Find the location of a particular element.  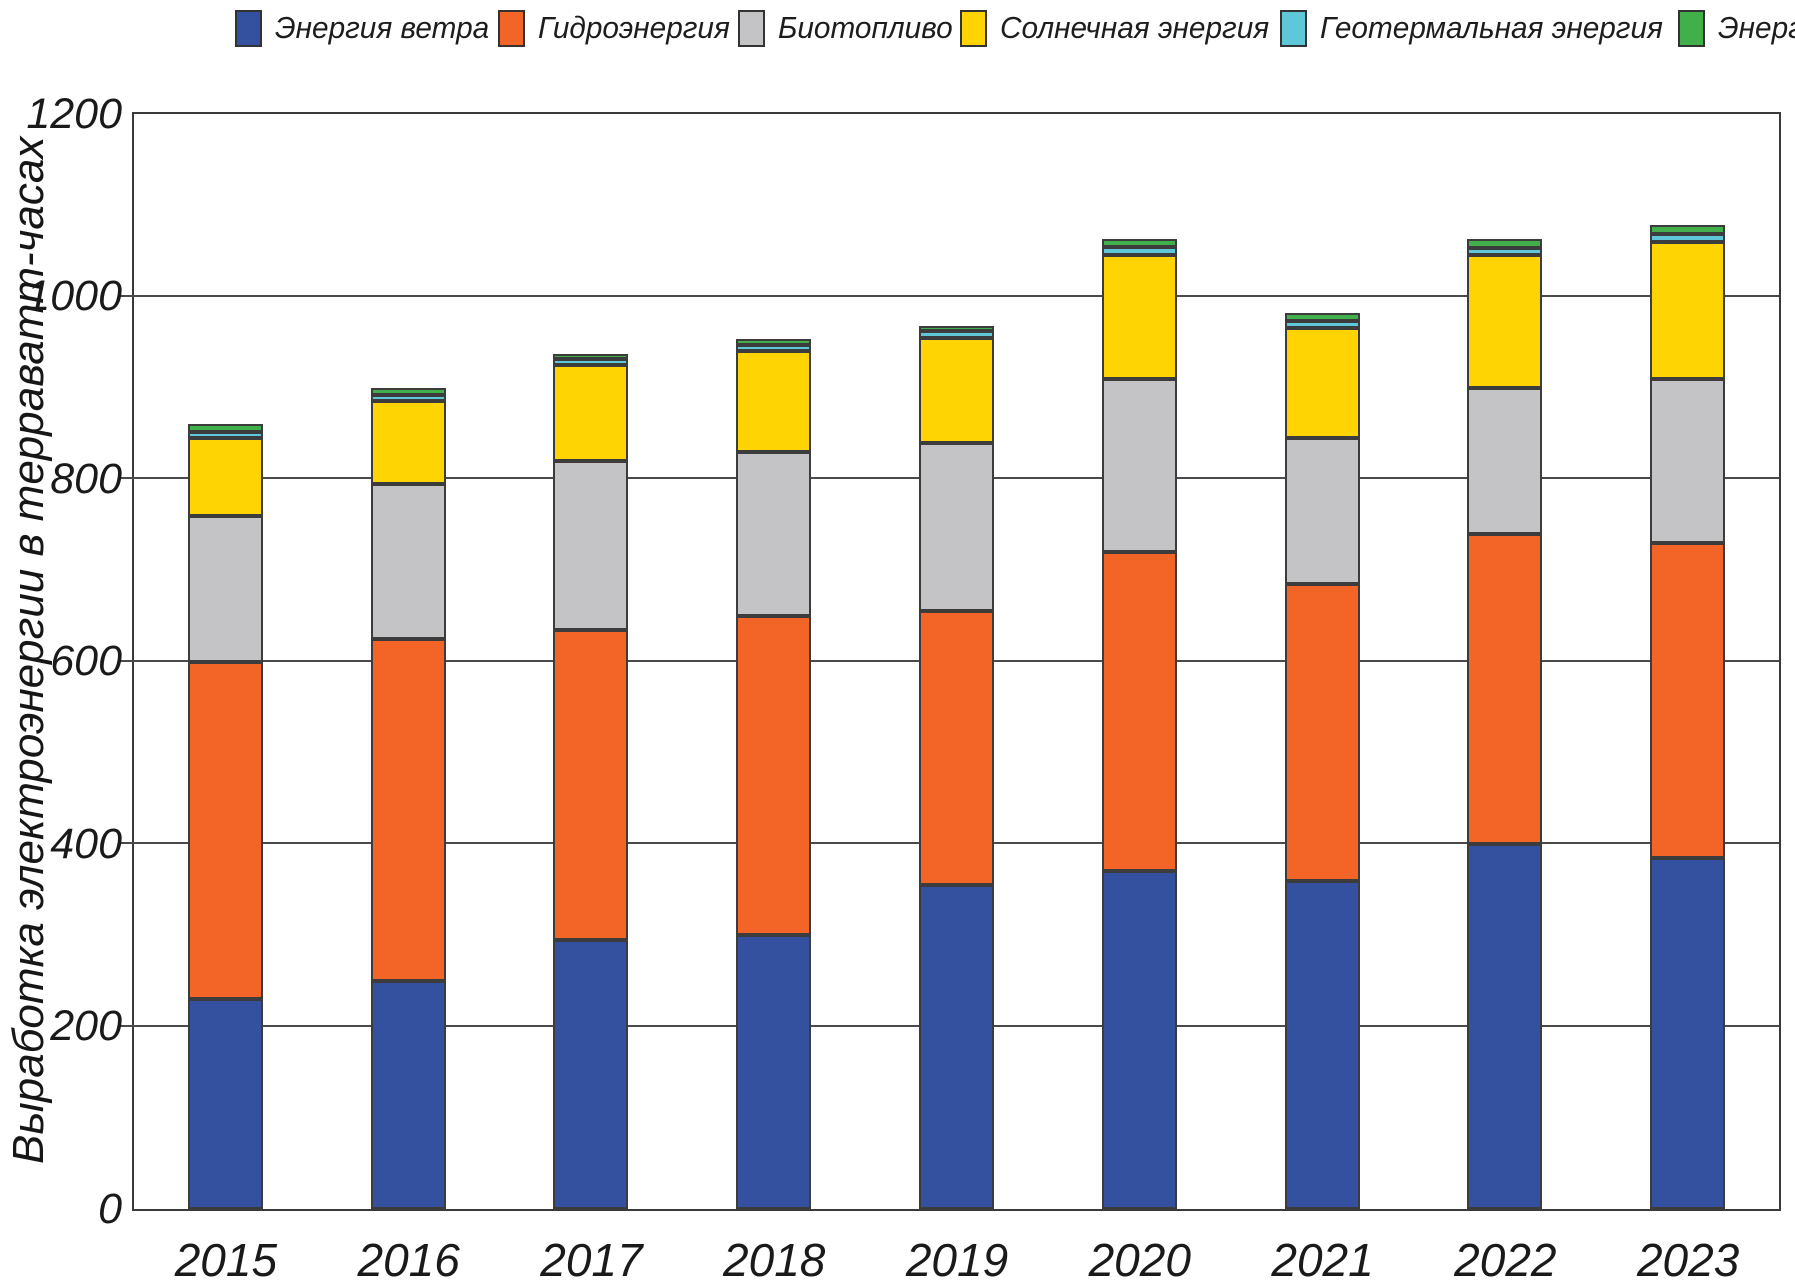

y-tick-label: 0 is located at coordinates (110, 1208).